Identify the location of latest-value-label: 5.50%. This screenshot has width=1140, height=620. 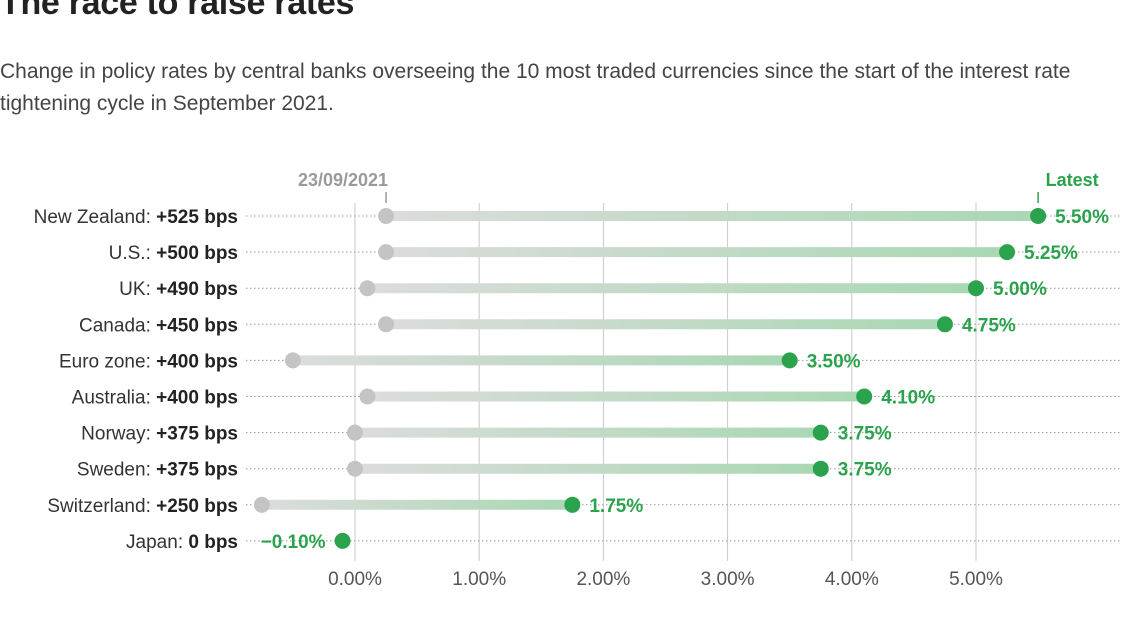
(1082, 217).